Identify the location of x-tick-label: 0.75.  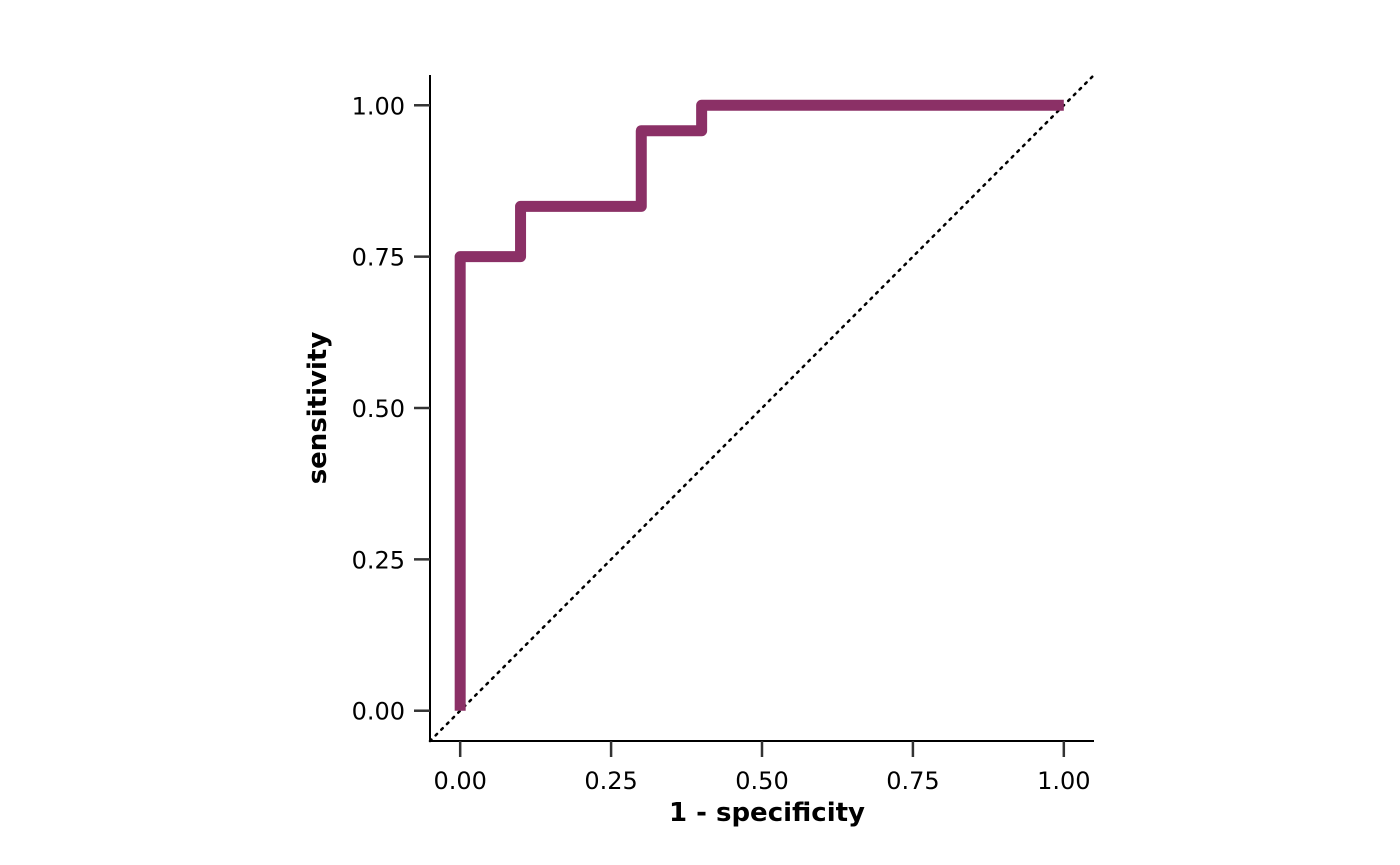
(912, 781).